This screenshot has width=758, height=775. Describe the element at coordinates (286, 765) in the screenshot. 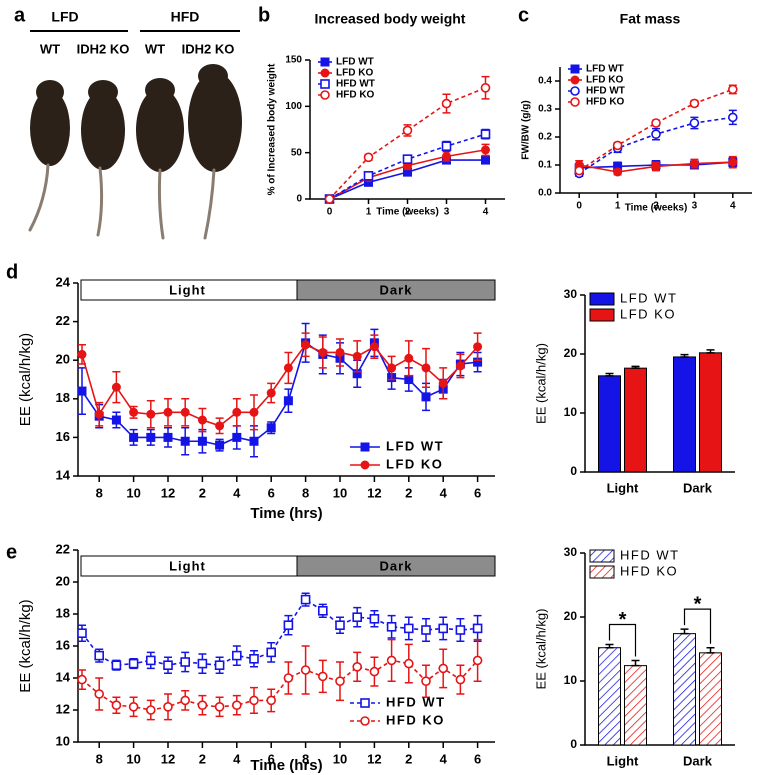

I see `x-axis-label: Time (hrs)` at that location.